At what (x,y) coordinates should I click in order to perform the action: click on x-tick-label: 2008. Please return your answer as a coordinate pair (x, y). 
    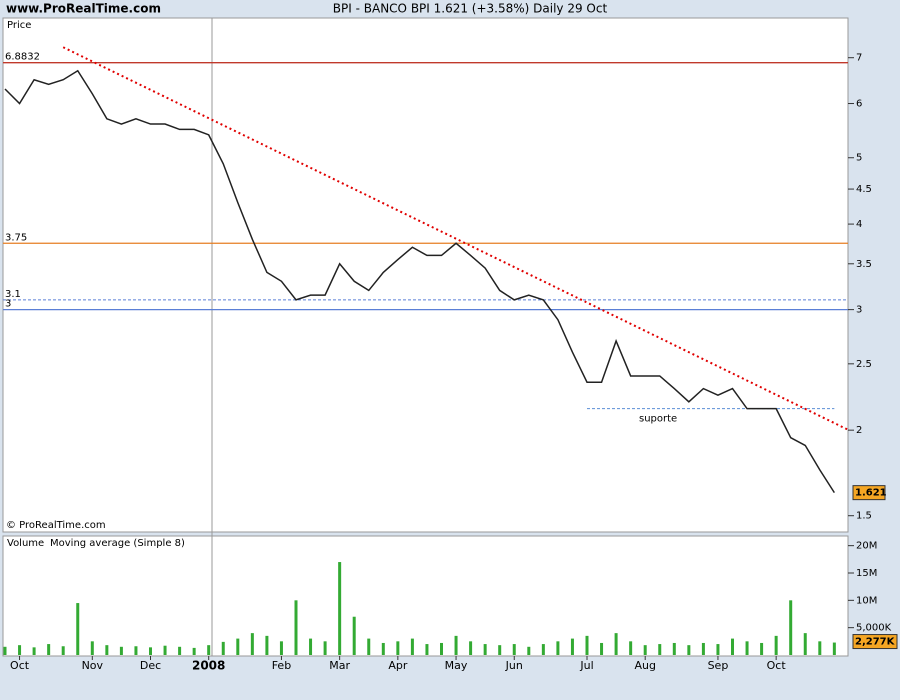
    Looking at the image, I should click on (208, 666).